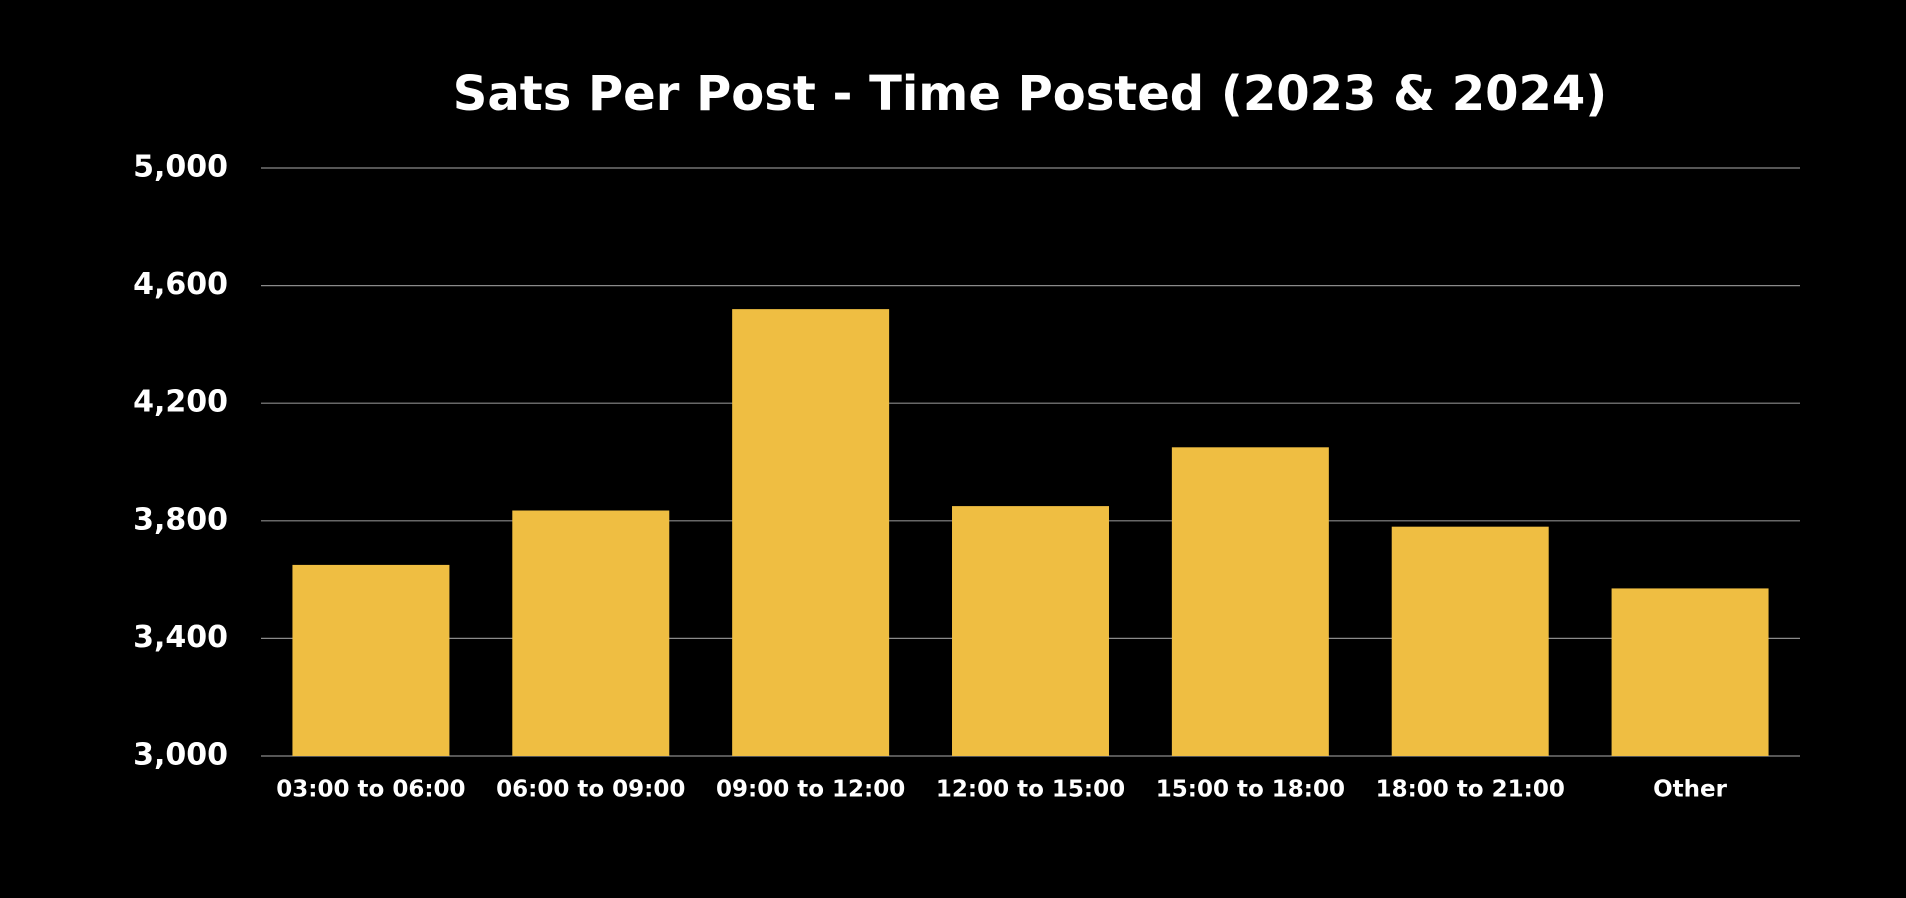 This screenshot has height=898, width=1906. Describe the element at coordinates (1470, 790) in the screenshot. I see `x-tick-label: 18:00 to 21:00` at that location.